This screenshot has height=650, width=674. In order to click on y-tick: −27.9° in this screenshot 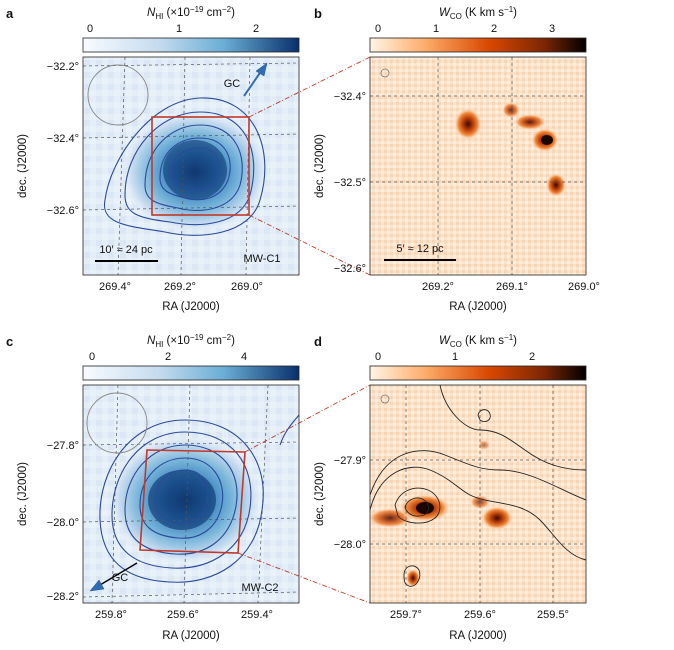, I will do `click(350, 461)`.